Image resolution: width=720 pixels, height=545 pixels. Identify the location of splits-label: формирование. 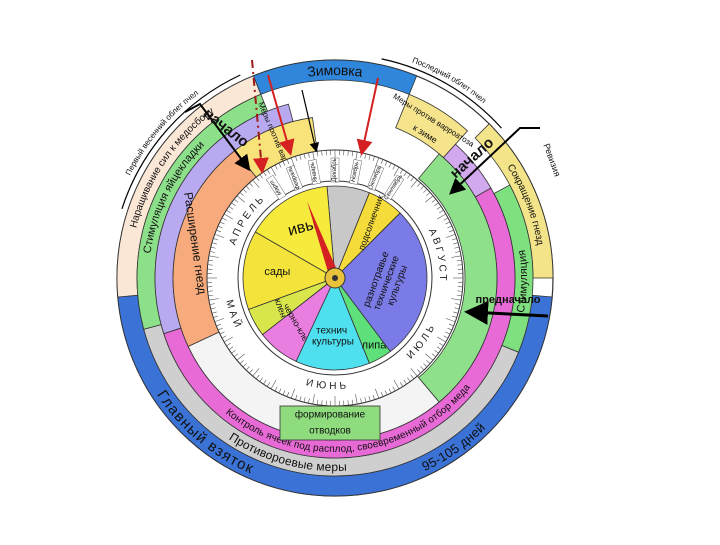
(330, 415).